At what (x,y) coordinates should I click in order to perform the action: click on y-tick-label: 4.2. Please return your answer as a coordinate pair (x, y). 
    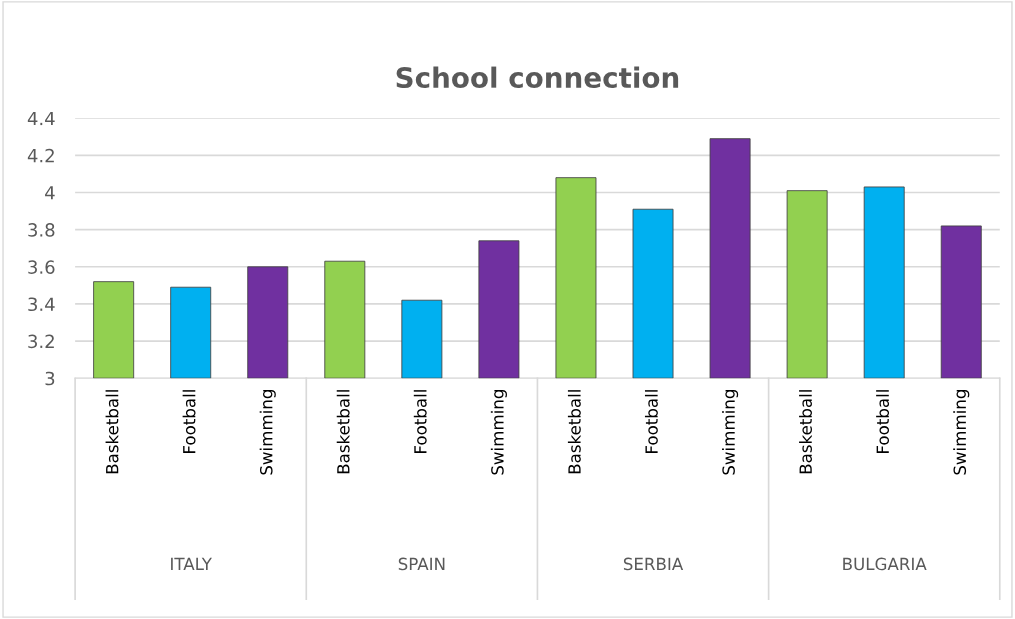
    Looking at the image, I should click on (40, 155).